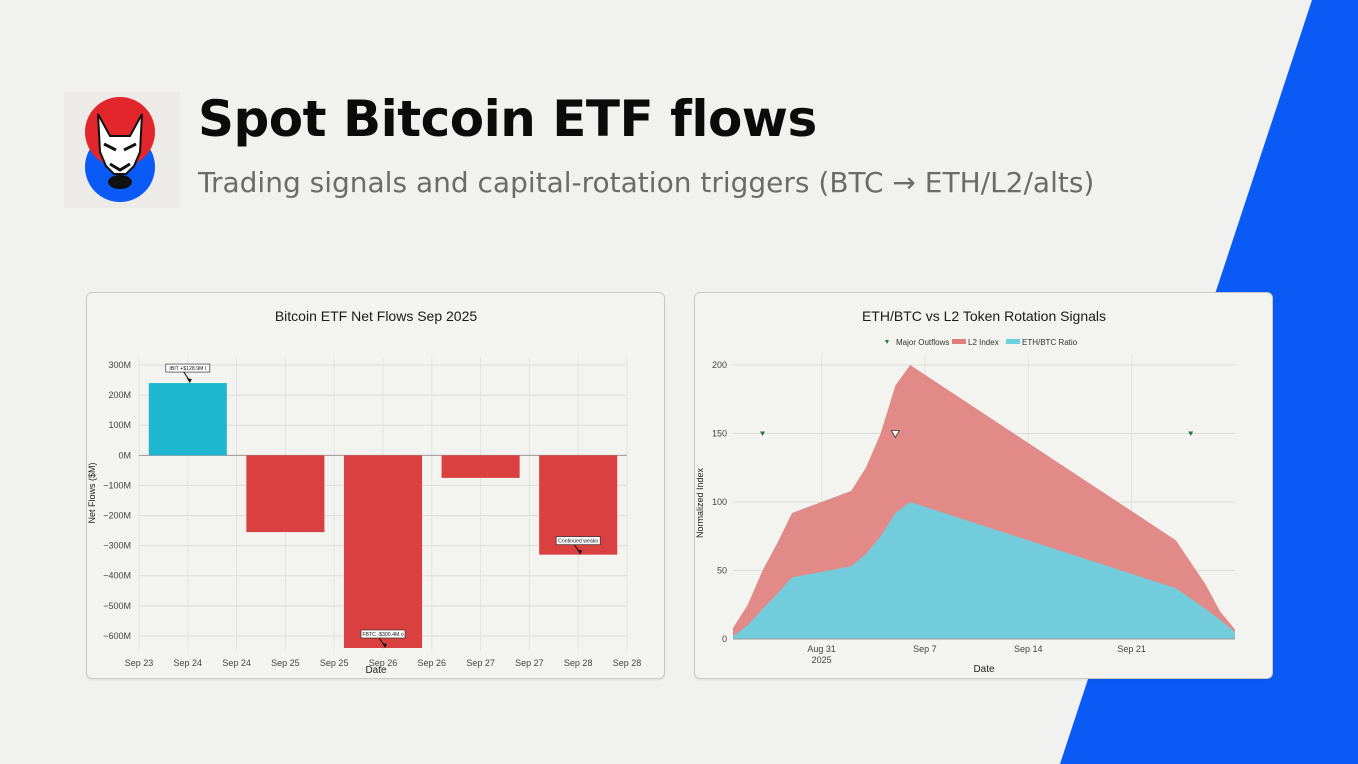  Describe the element at coordinates (822, 660) in the screenshot. I see `area-chart-xtick-sublabel: 2025` at that location.